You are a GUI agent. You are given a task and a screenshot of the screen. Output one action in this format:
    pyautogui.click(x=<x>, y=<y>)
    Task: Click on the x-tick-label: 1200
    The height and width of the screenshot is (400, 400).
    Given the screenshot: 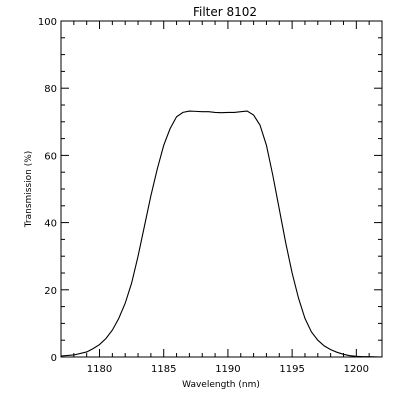 What is the action you would take?
    pyautogui.click(x=356, y=369)
    